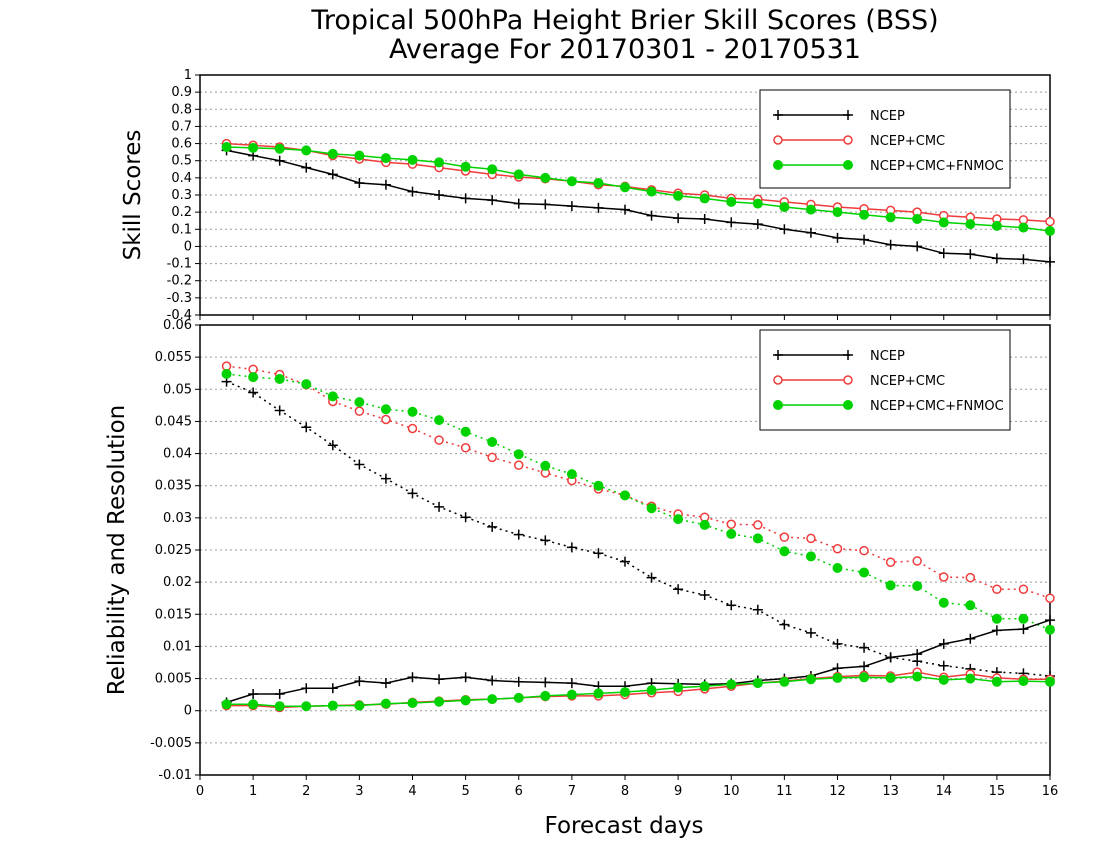  What do you see at coordinates (173, 614) in the screenshot?
I see `y-tick-label: 0.015` at bounding box center [173, 614].